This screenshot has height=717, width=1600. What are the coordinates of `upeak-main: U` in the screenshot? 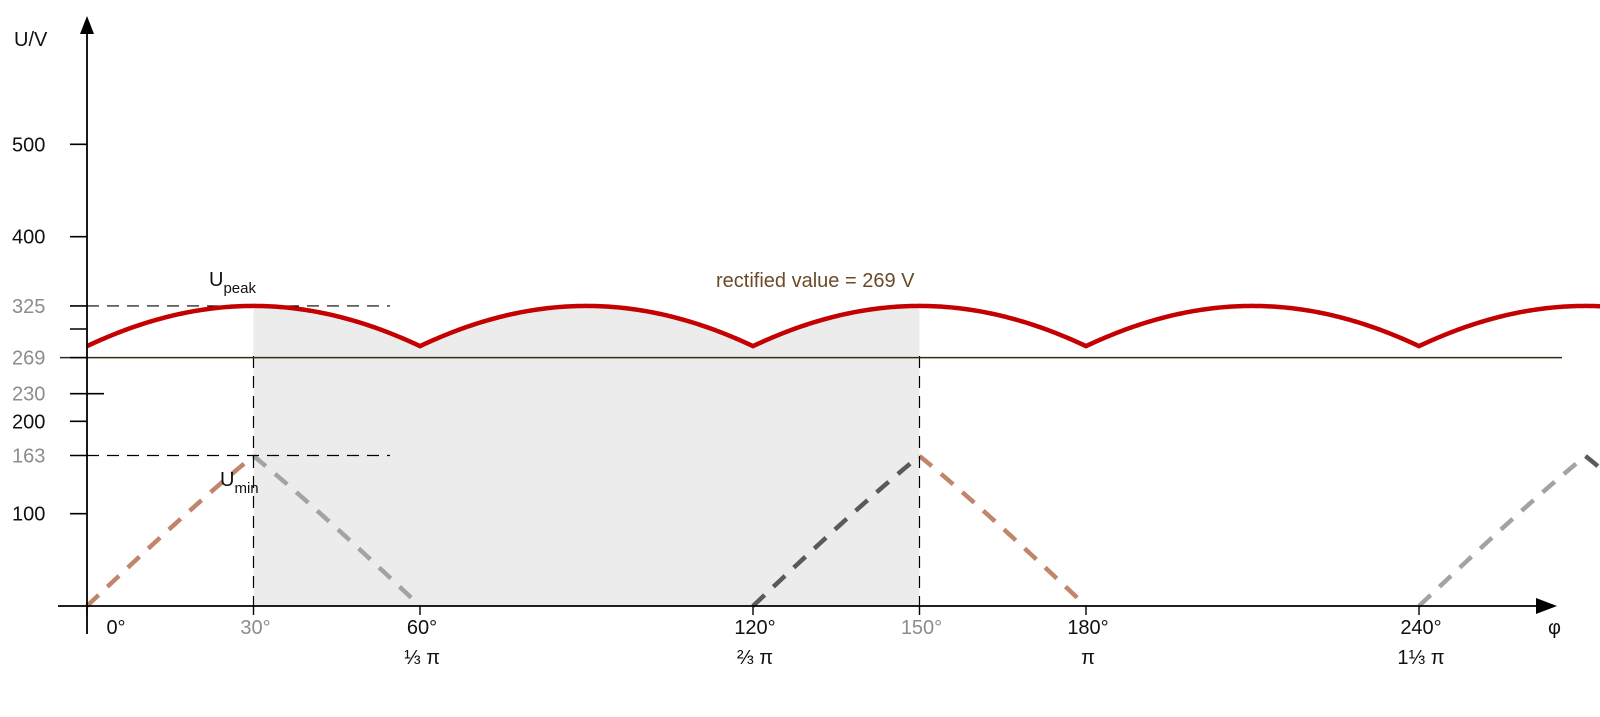 It's located at (216, 280).